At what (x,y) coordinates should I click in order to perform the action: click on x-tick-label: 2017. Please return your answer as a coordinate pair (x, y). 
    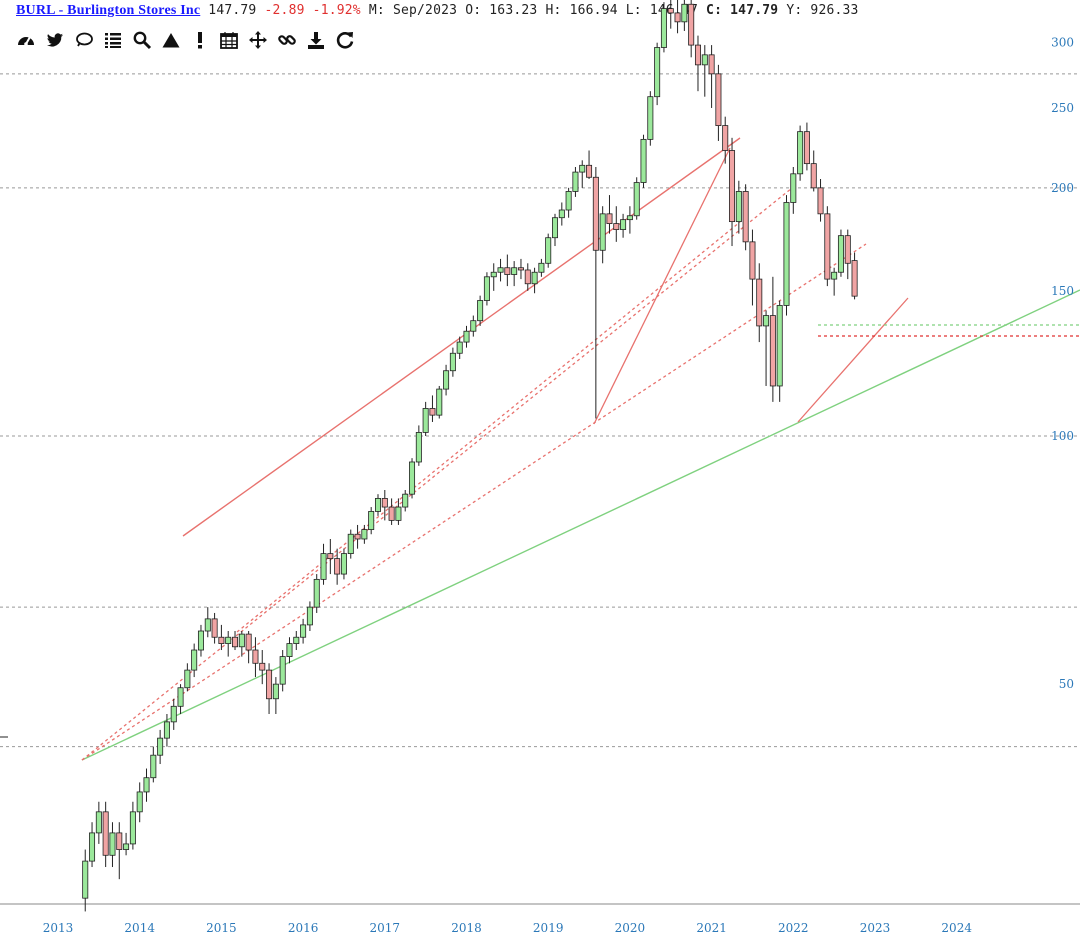
    Looking at the image, I should click on (385, 928).